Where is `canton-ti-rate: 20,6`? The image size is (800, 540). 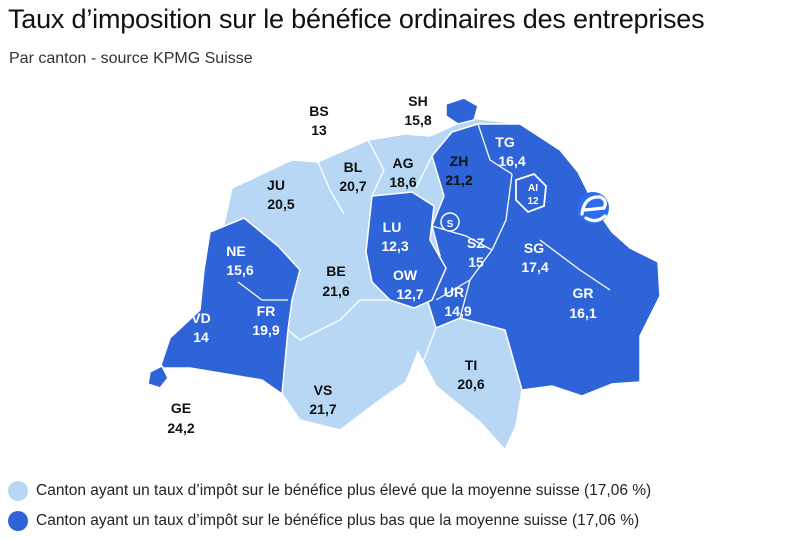
canton-ti-rate: 20,6 is located at coordinates (470, 384).